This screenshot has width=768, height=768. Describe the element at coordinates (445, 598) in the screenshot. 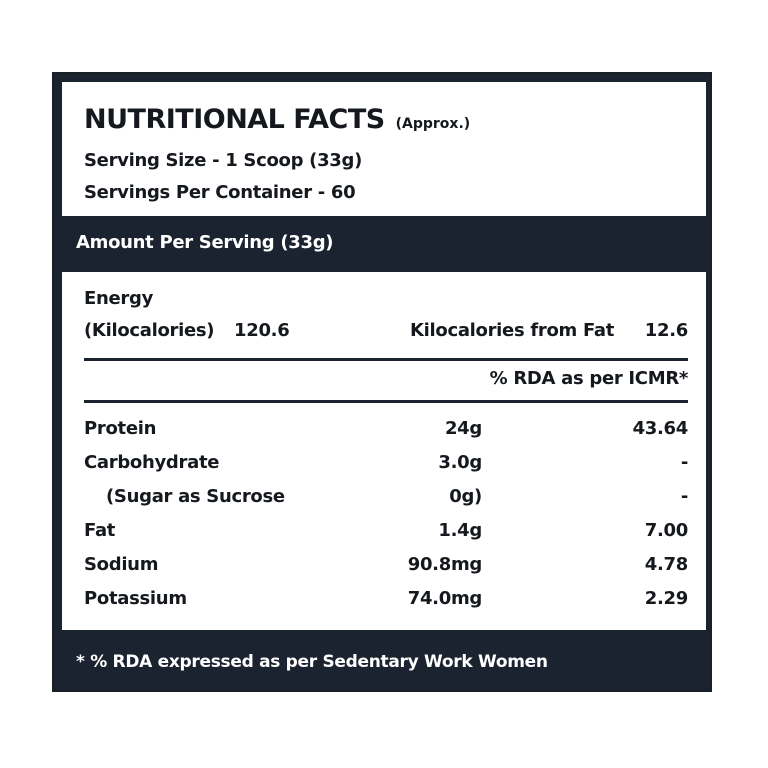

I see `nutrient-amount: 74.0mg` at that location.